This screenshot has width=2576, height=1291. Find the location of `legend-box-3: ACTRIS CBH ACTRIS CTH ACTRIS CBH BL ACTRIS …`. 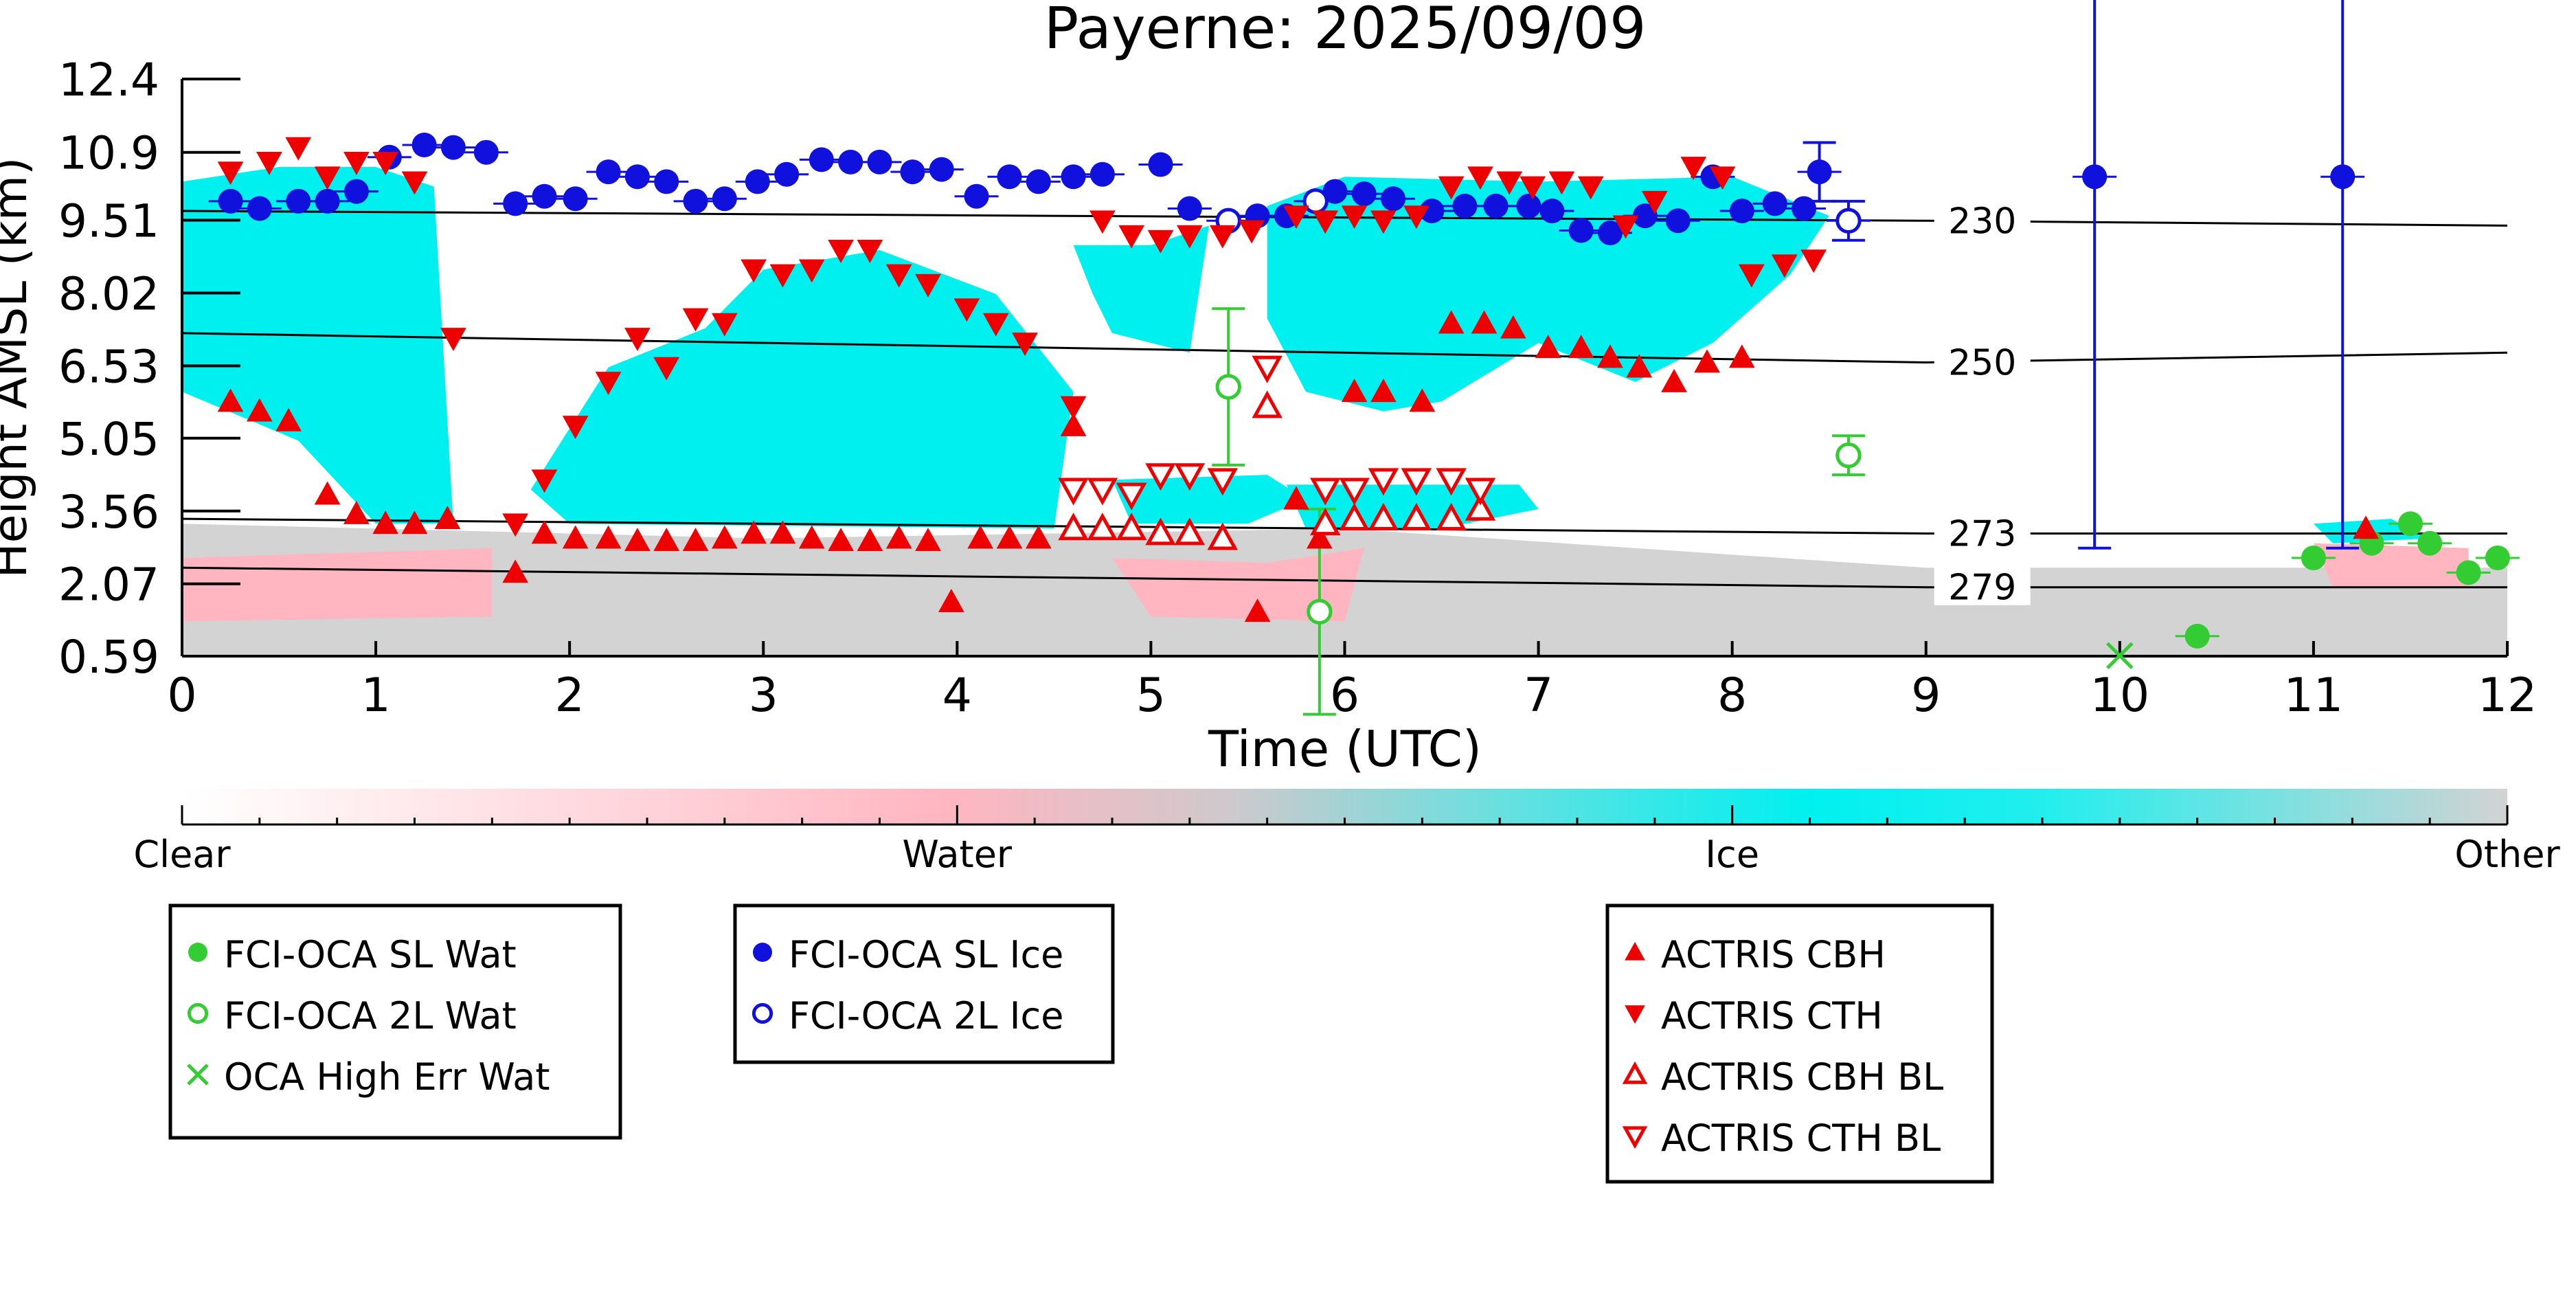

legend-box-3: ACTRIS CBH ACTRIS CTH ACTRIS CBH BL ACTRIS … is located at coordinates (1799, 1043).